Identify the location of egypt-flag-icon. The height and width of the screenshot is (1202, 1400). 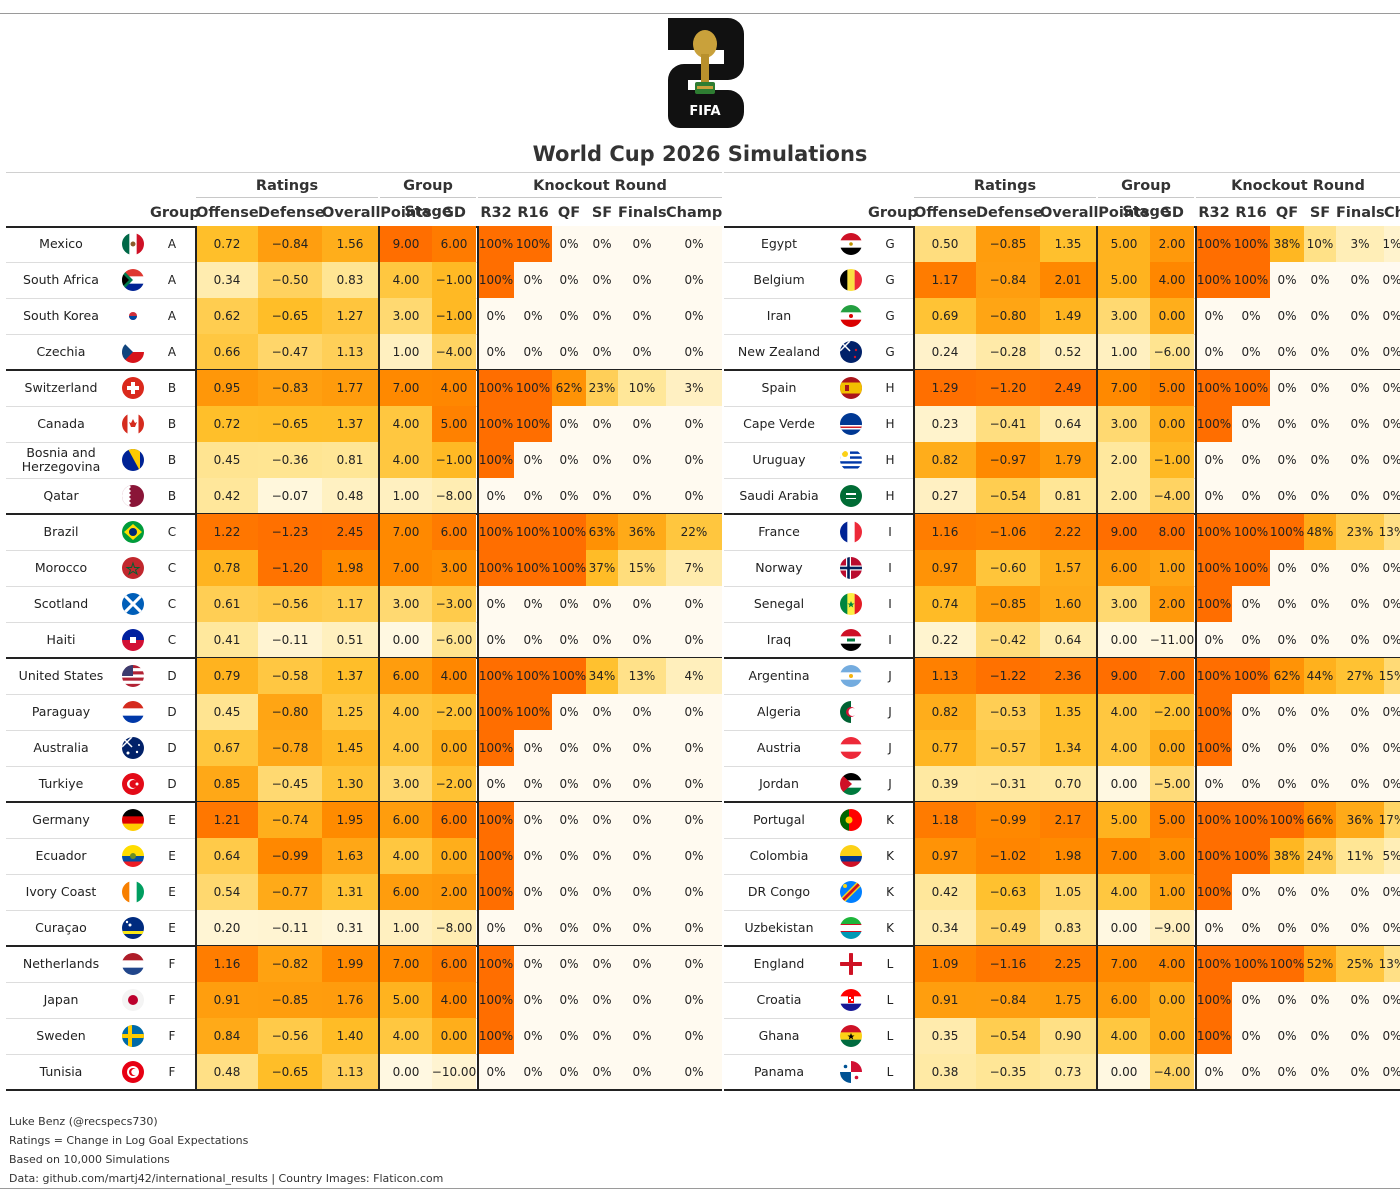
(851, 244).